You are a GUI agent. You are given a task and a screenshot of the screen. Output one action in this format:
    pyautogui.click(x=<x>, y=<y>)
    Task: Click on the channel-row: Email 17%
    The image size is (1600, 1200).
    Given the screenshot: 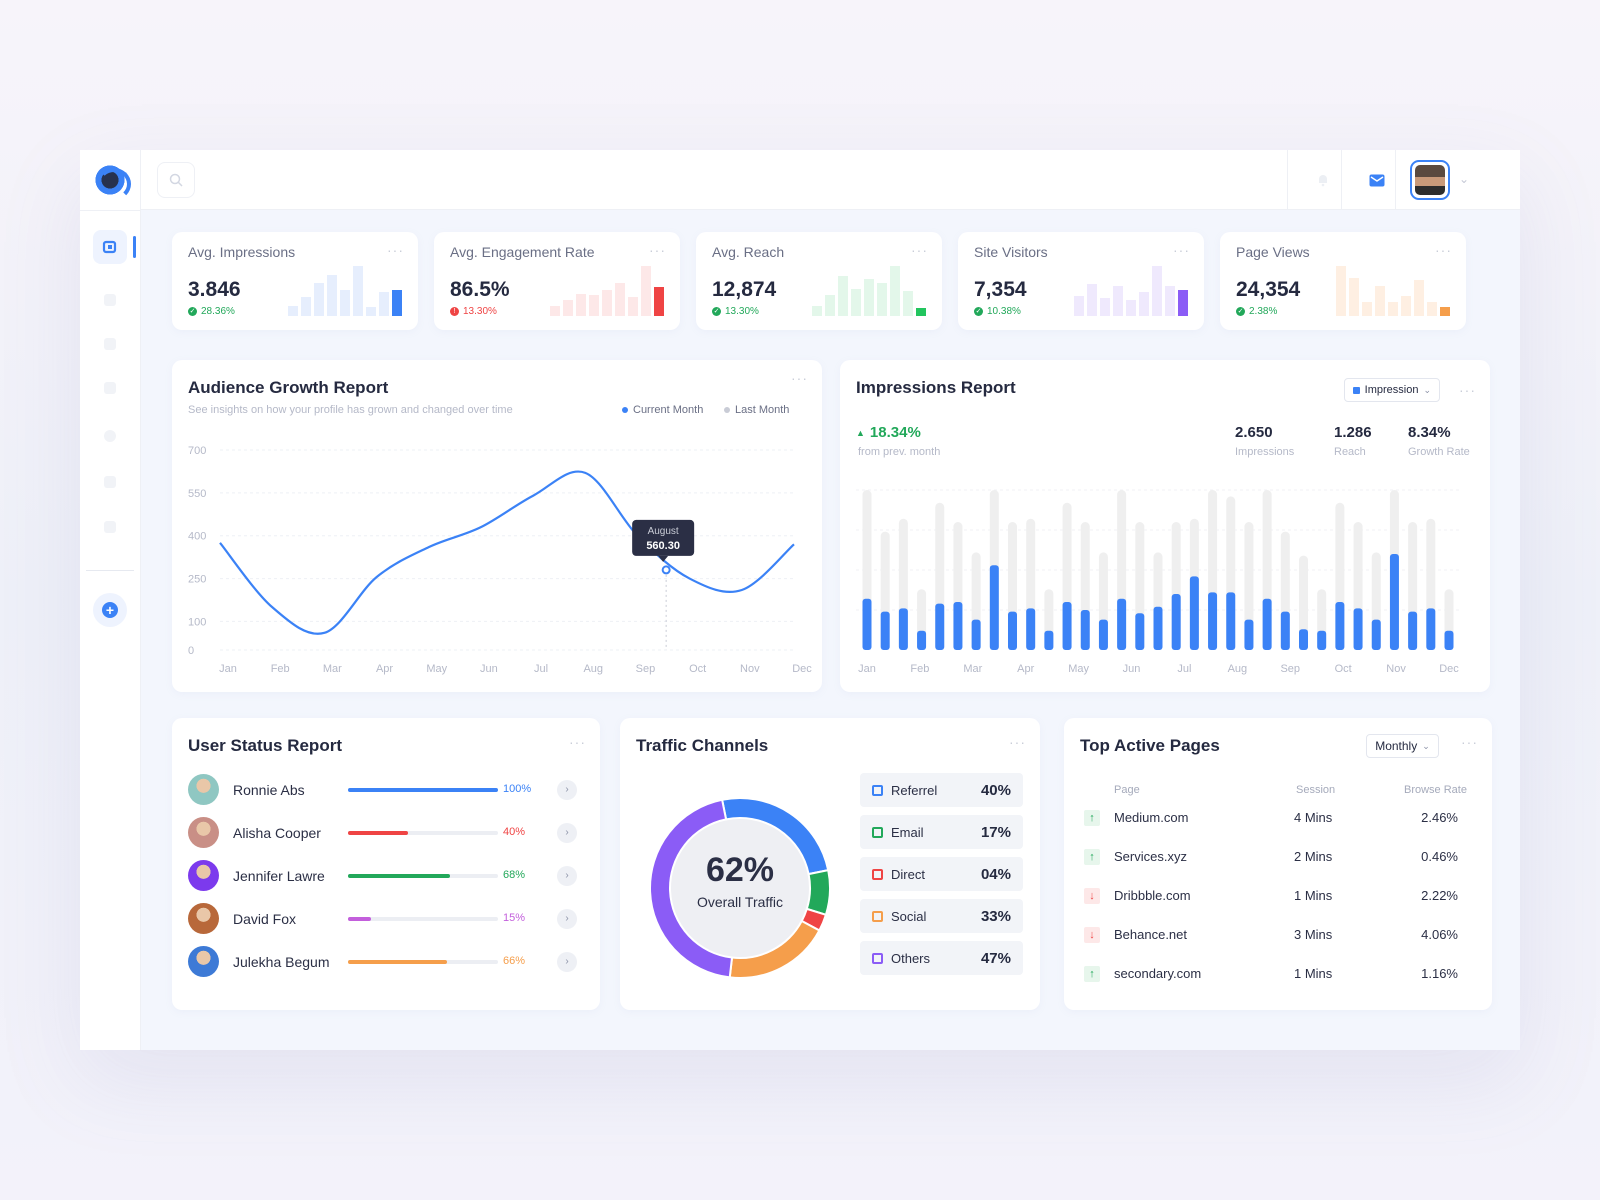 What is the action you would take?
    pyautogui.click(x=941, y=832)
    